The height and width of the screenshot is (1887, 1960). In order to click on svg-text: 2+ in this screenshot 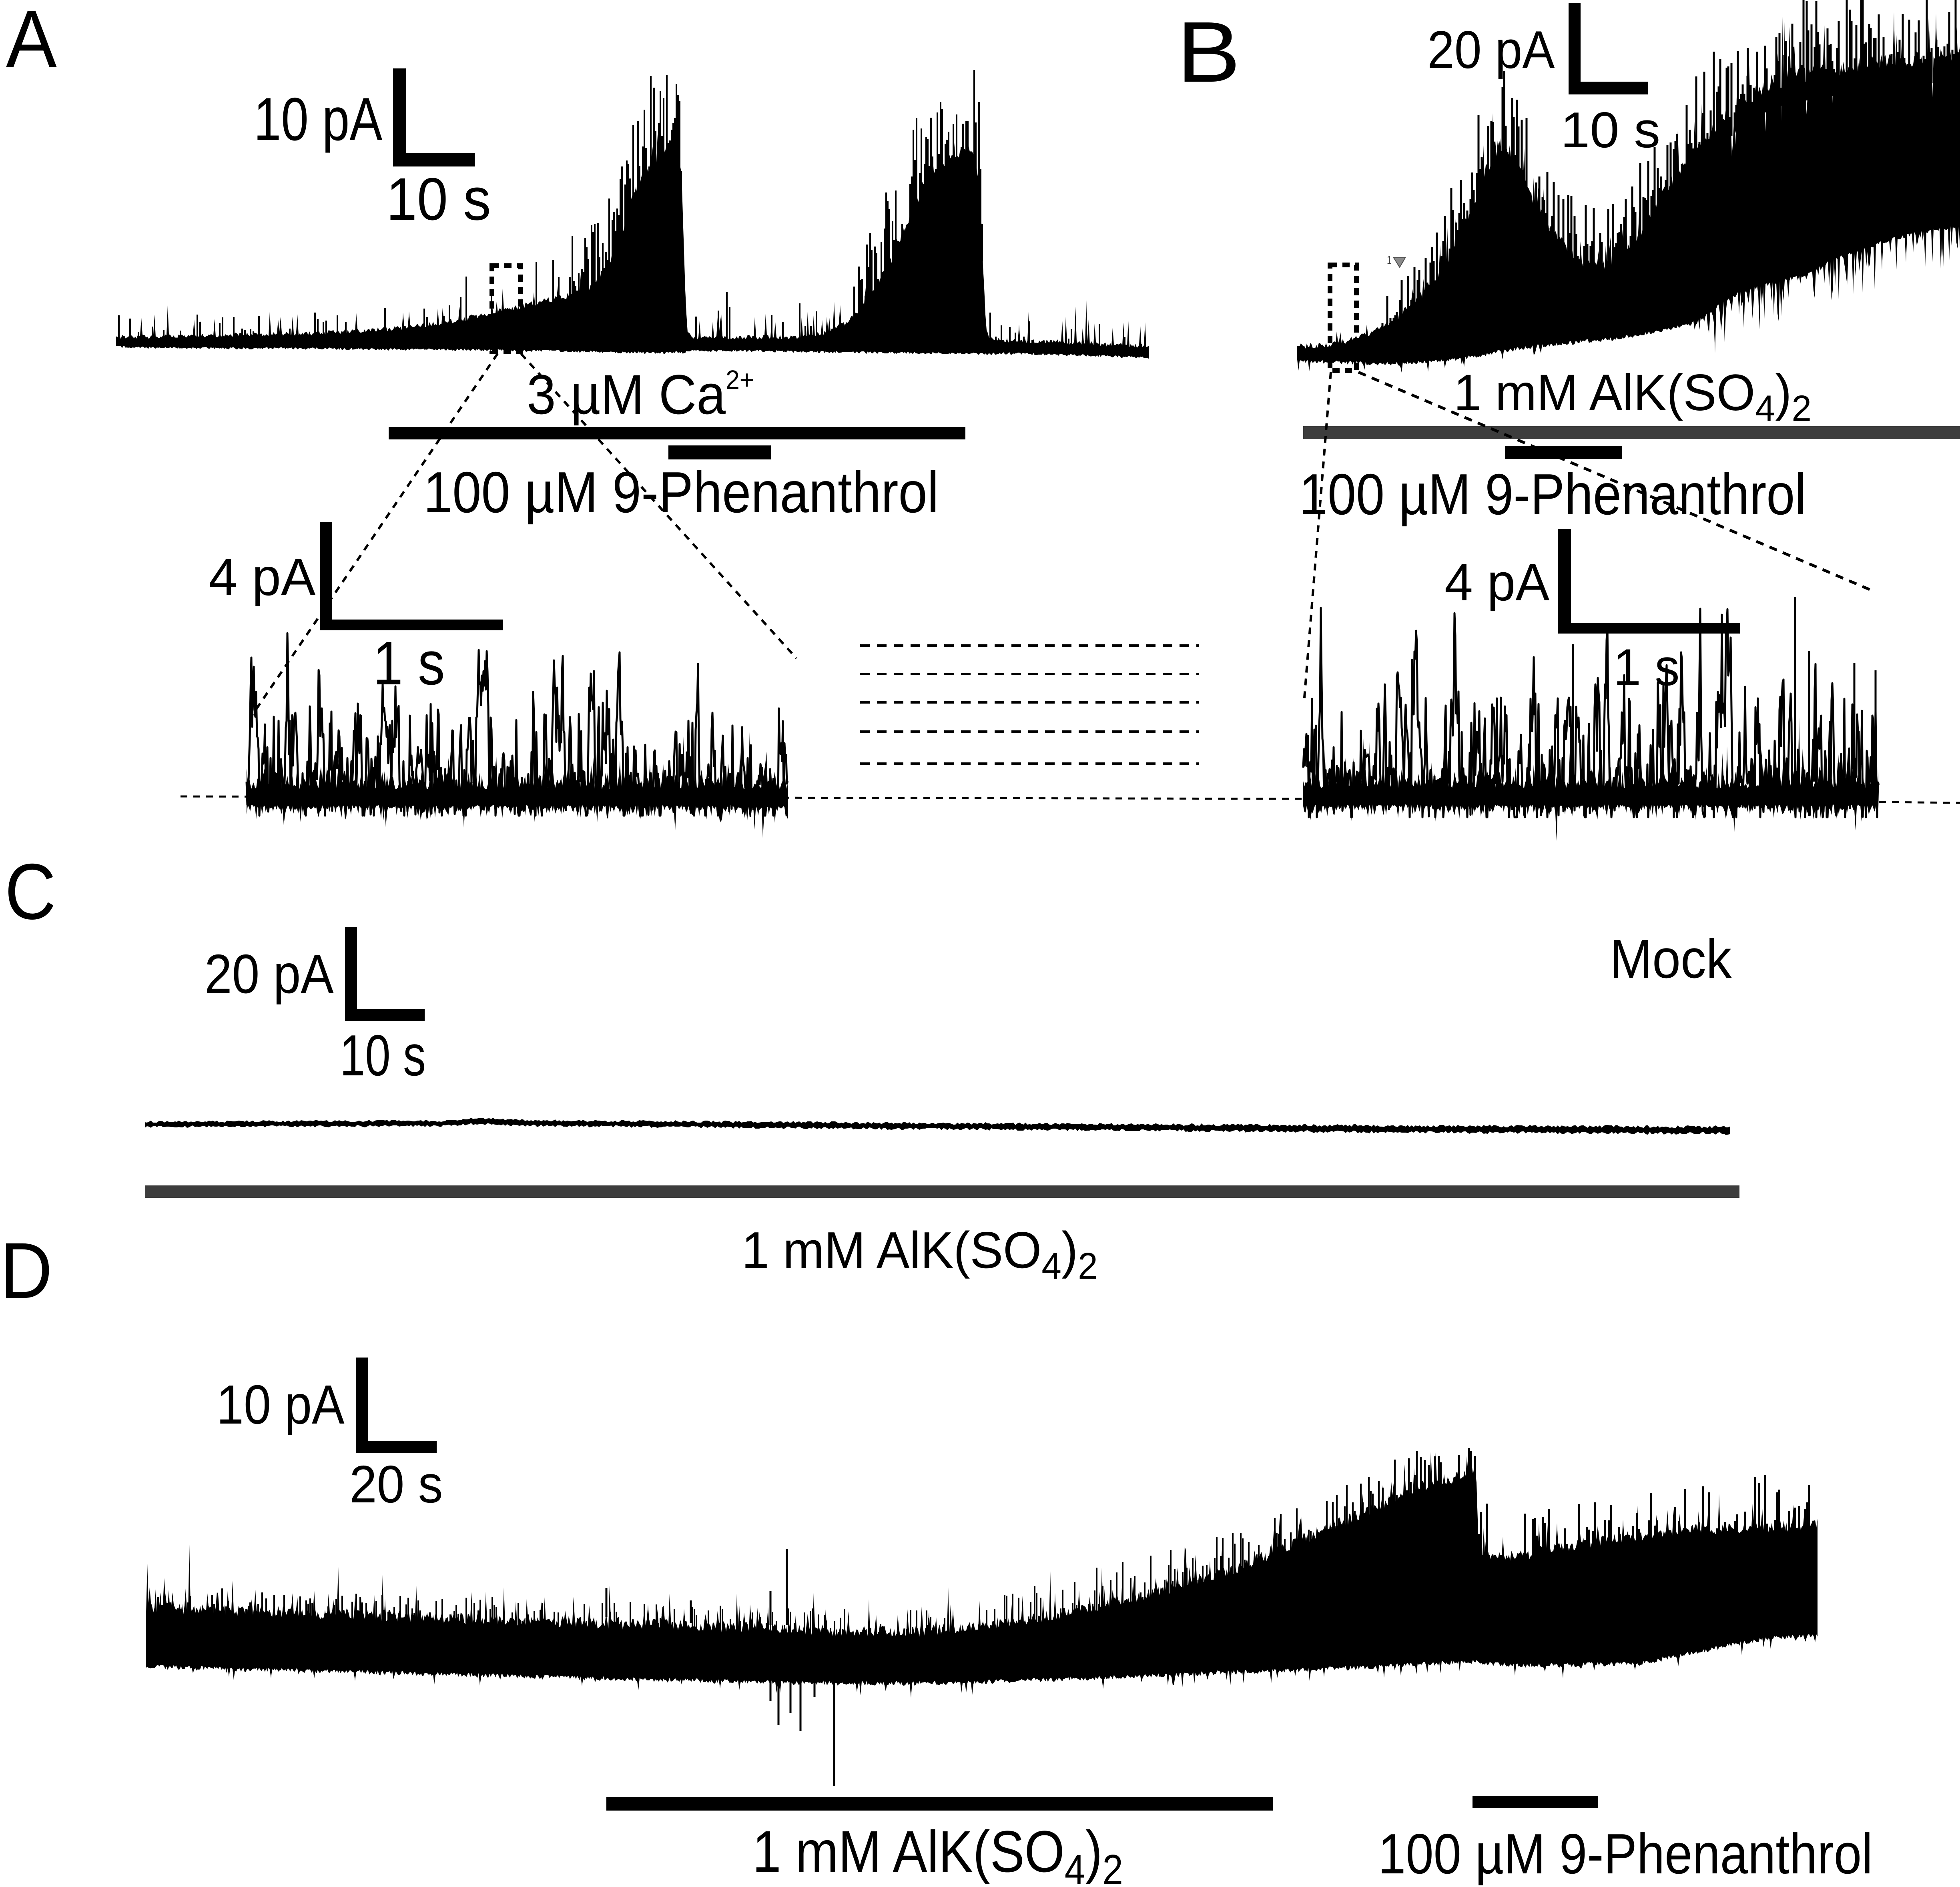, I will do `click(740, 380)`.